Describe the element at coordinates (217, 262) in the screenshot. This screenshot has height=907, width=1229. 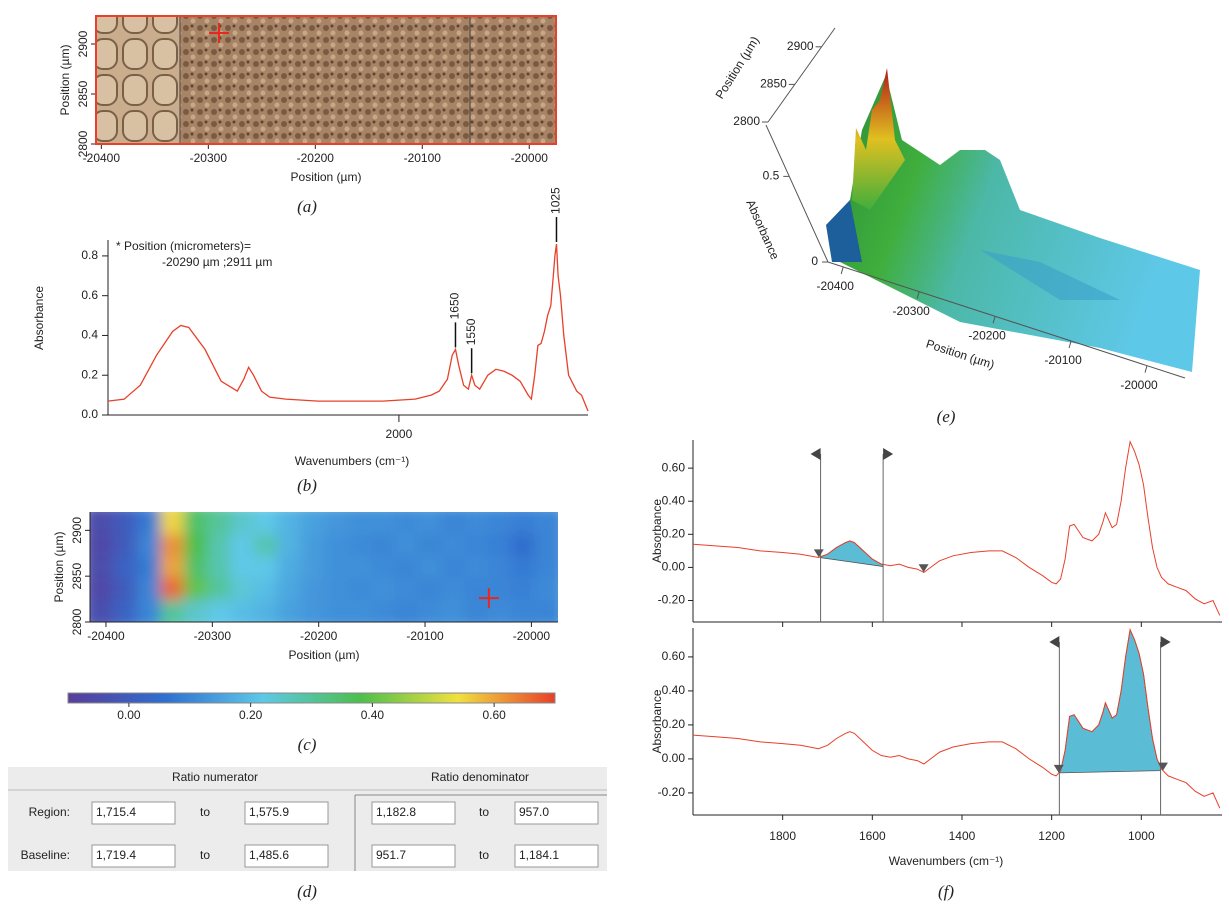
I see `annotation: -20290 µm ;2911 µm` at that location.